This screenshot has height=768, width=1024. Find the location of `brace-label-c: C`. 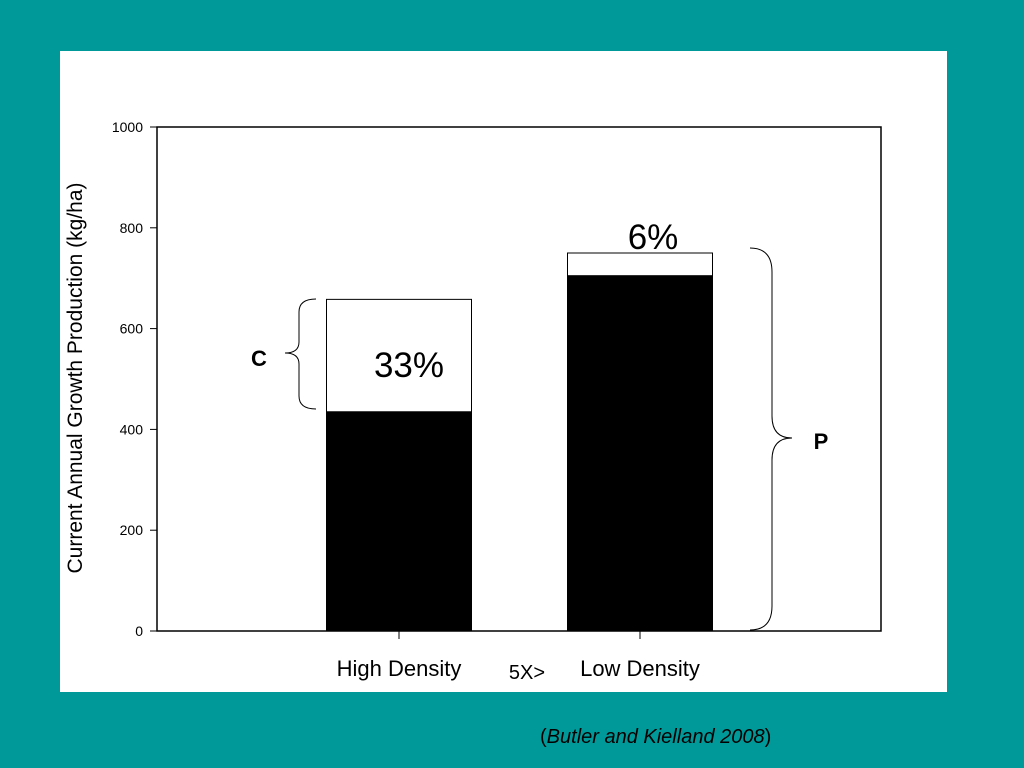

brace-label-c: C is located at coordinates (259, 358).